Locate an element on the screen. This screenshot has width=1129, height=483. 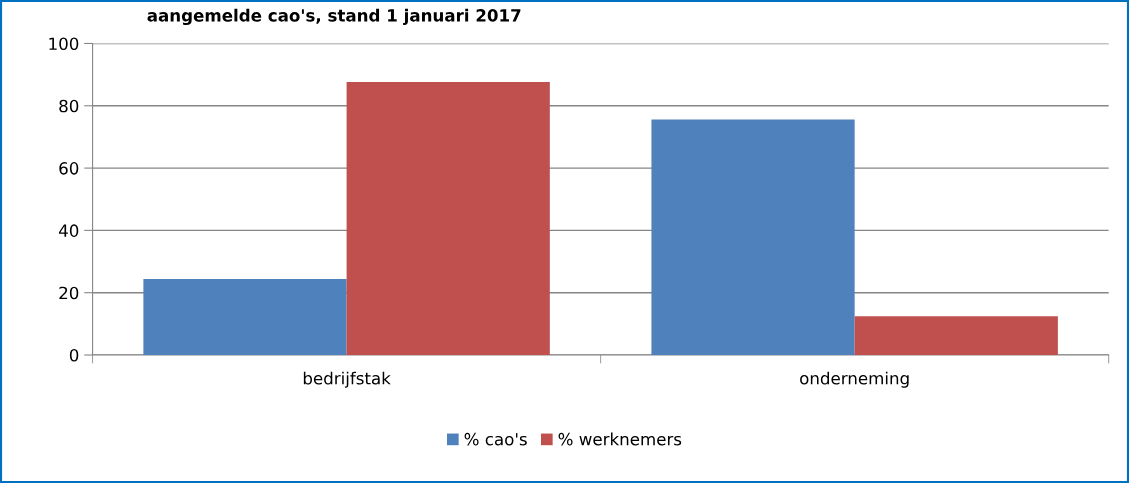
legend-label: % cao's is located at coordinates (495, 439).